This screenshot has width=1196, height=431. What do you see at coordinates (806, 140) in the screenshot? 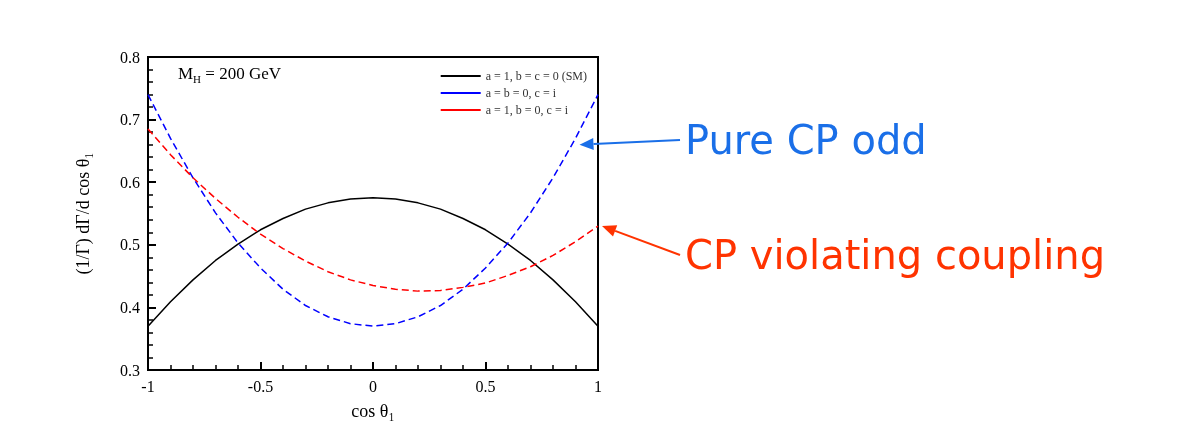
I see `annotation: Pure CP odd` at bounding box center [806, 140].